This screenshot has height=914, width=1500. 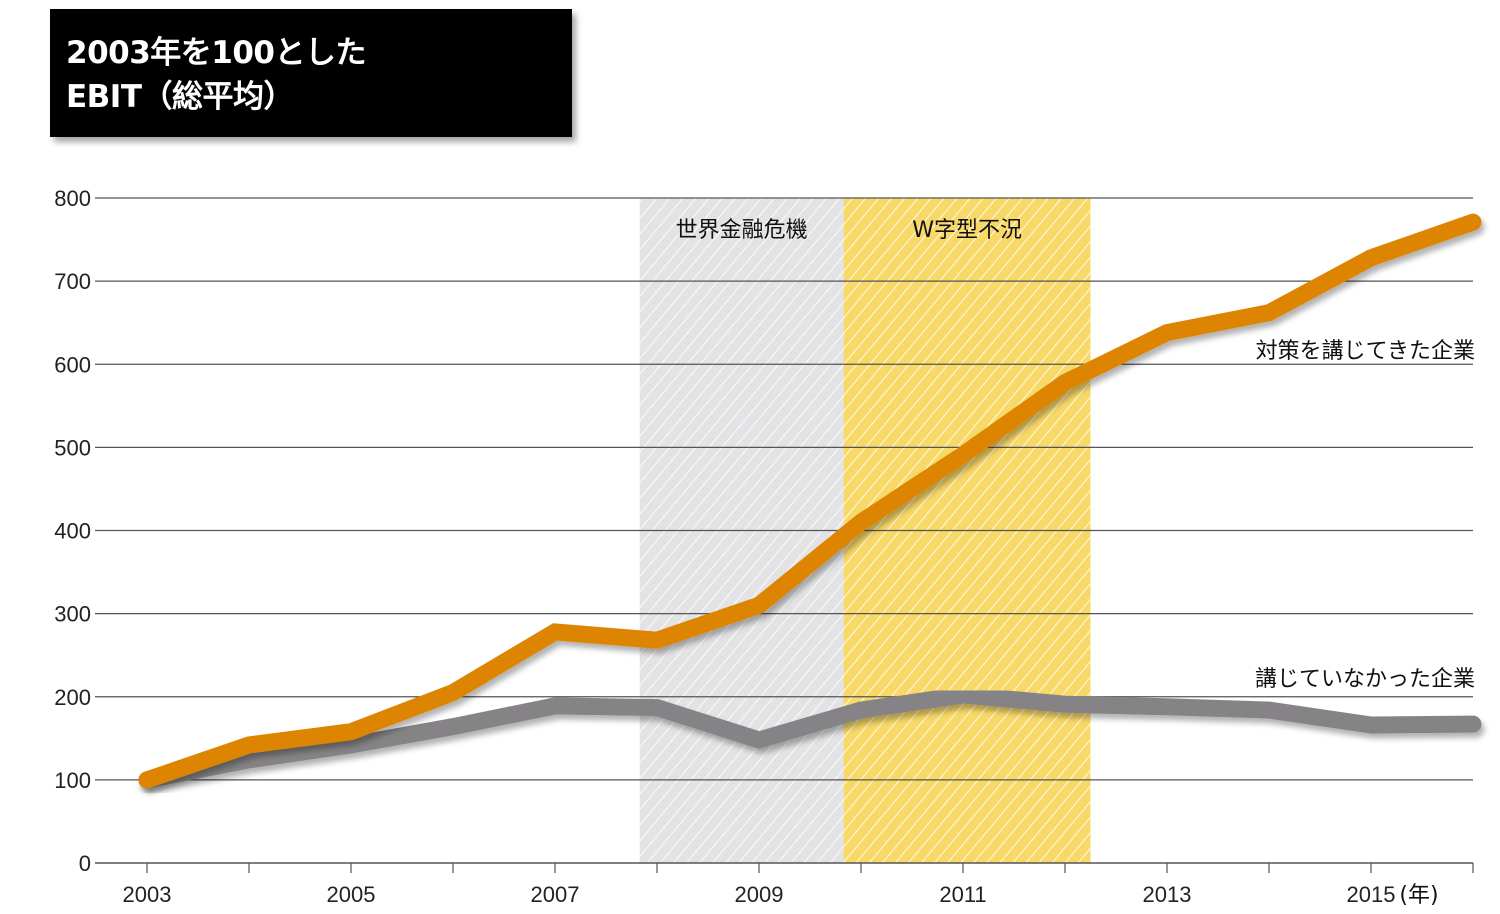 I want to click on y-tick-label: 100, so click(x=72, y=780).